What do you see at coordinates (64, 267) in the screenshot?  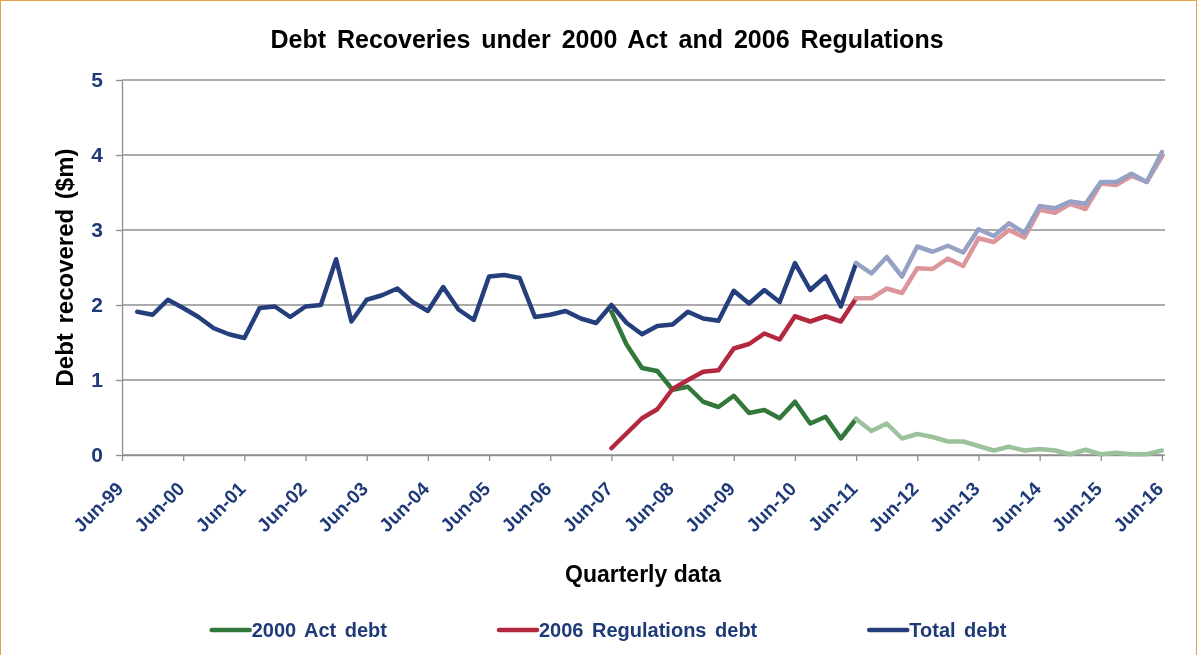 I see `y-axis-title: Debt recovered ($m)` at bounding box center [64, 267].